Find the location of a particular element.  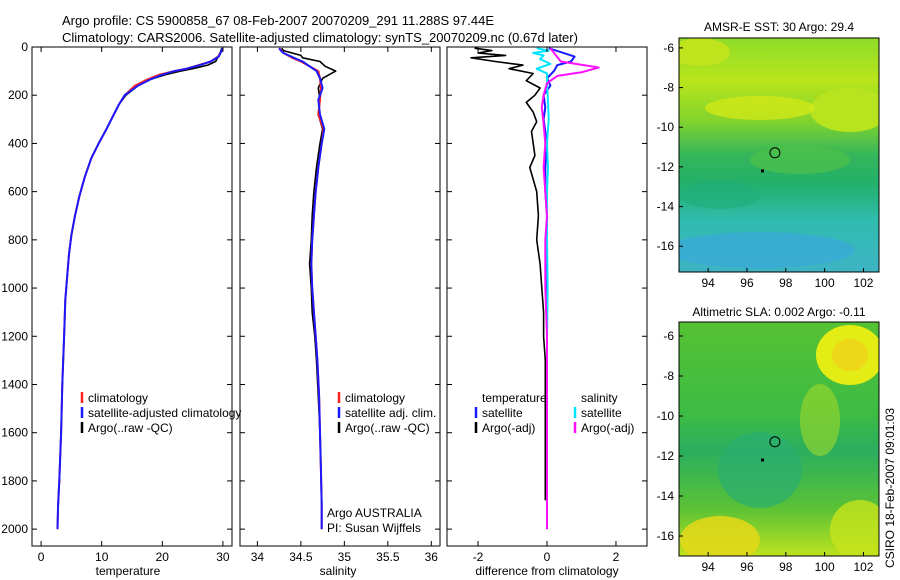

depth-ytick-label: 1400 is located at coordinates (14, 384).